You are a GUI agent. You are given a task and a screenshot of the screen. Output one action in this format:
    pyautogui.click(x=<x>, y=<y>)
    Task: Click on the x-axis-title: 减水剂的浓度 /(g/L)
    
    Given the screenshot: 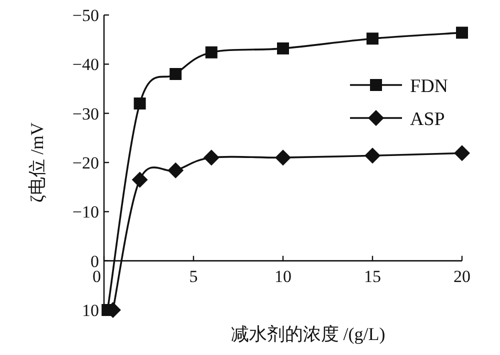 What is the action you would take?
    pyautogui.click(x=308, y=334)
    